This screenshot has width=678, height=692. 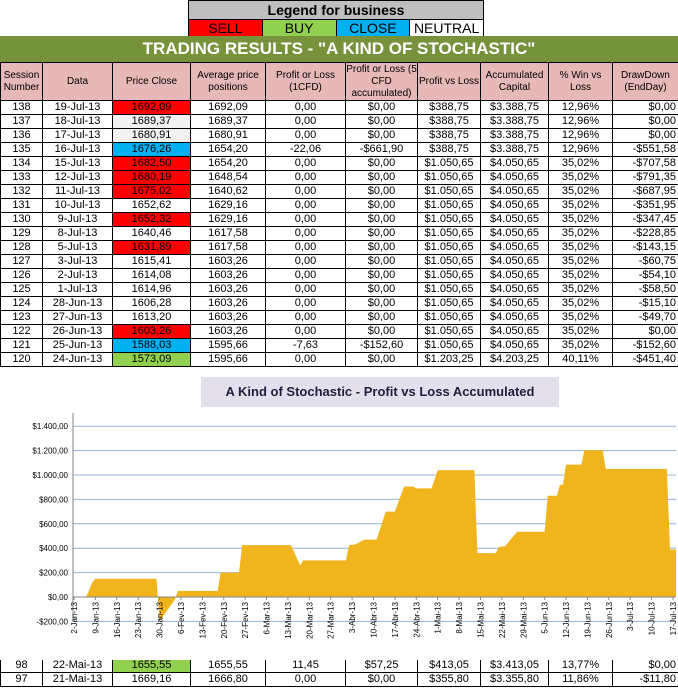 What do you see at coordinates (502, 619) in the screenshot?
I see `x-tick-label: 22-Mai-13` at bounding box center [502, 619].